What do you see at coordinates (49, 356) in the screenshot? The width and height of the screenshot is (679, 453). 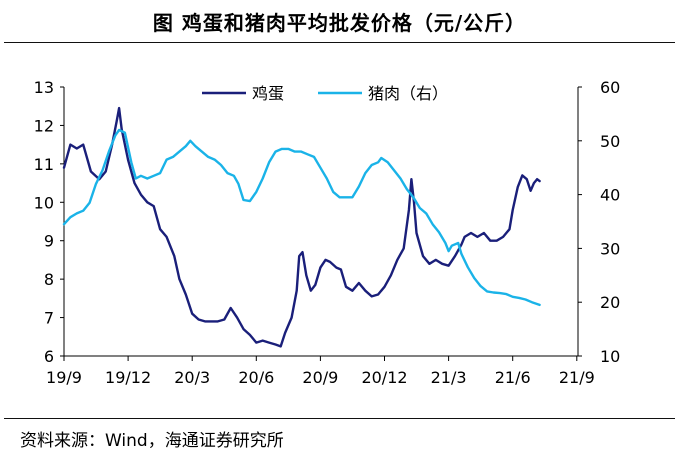 I see `y-left-tick-label: 6` at bounding box center [49, 356].